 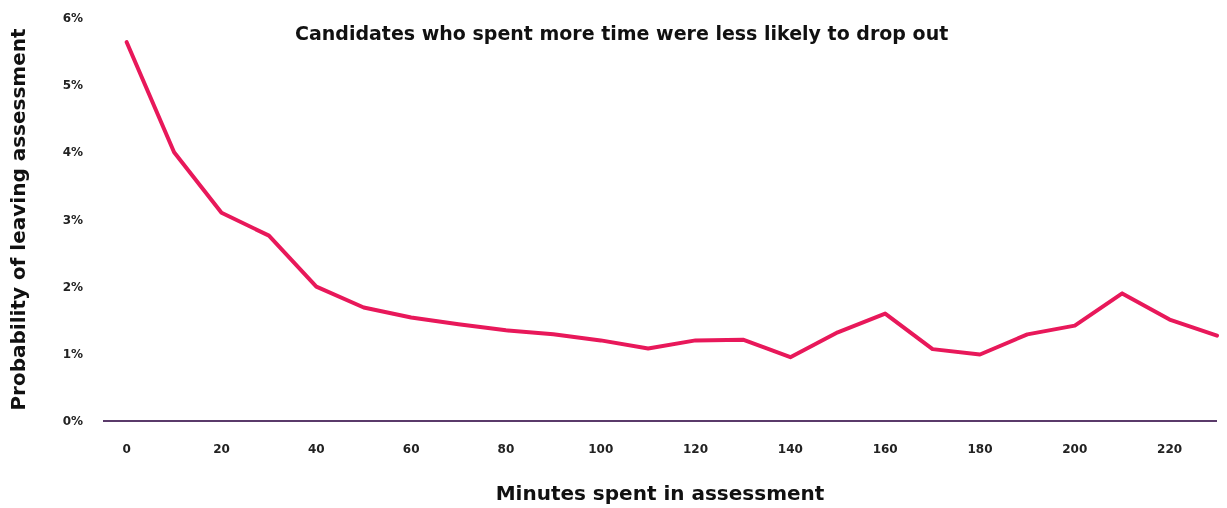 I want to click on x-tick-label: 100, so click(x=601, y=449).